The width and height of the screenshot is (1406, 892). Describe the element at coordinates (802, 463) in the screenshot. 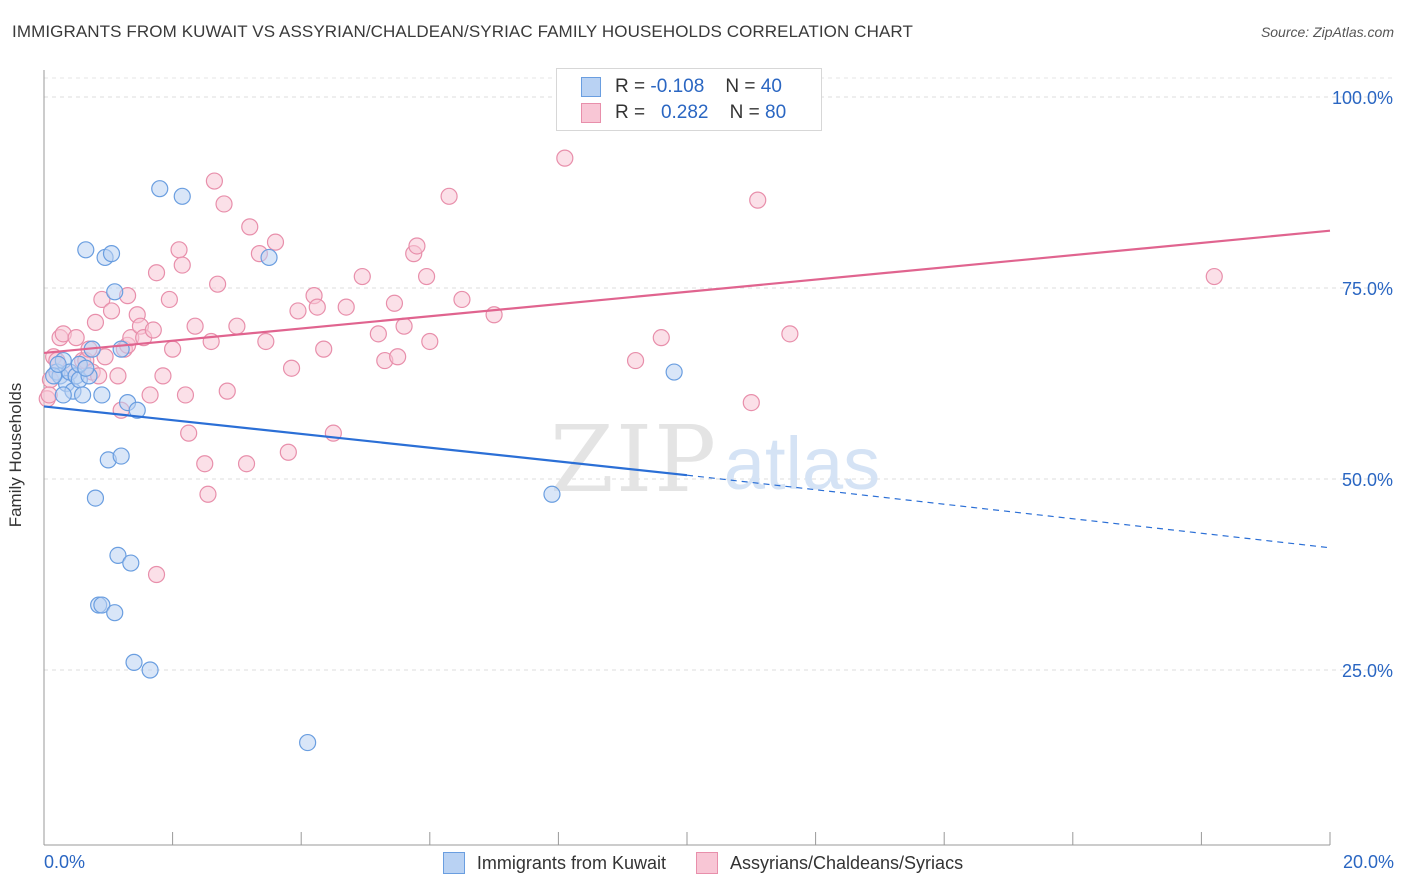

I see `watermark-atlas: atlas` at that location.